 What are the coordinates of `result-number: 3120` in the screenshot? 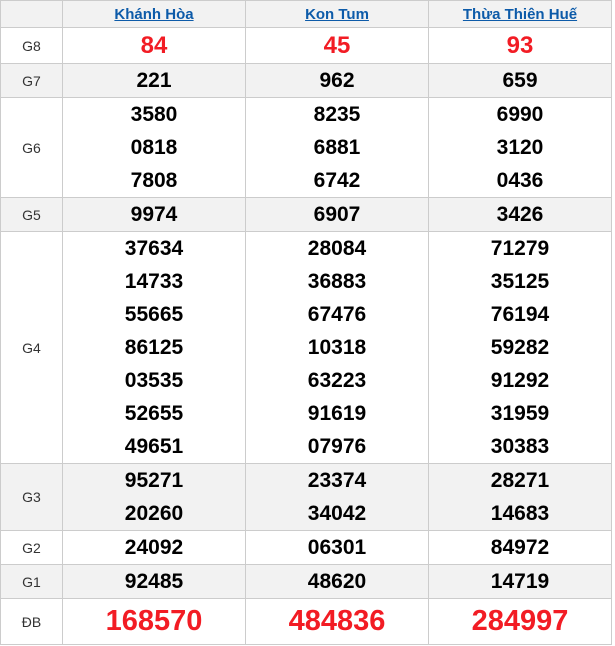 It's located at (520, 147).